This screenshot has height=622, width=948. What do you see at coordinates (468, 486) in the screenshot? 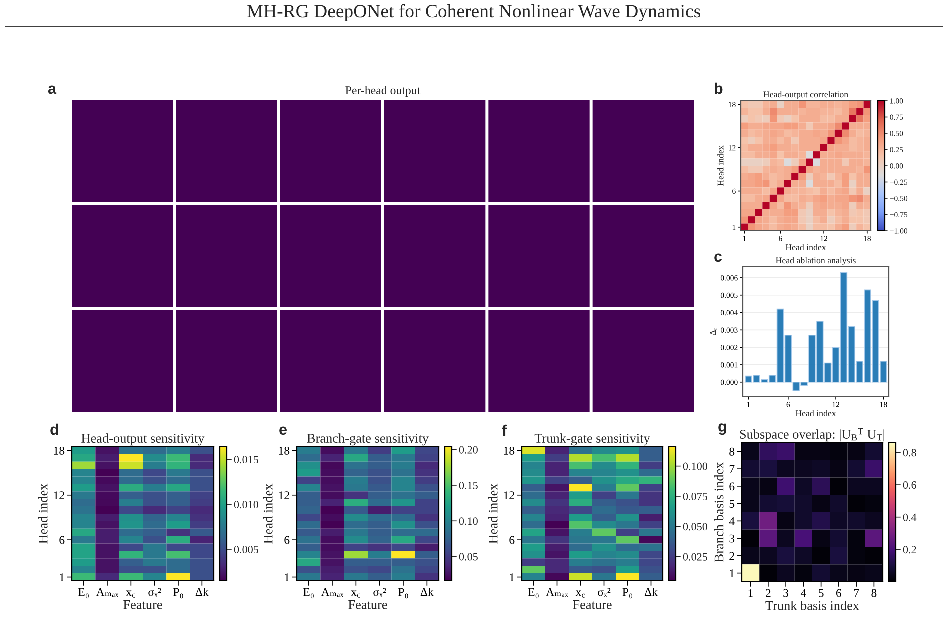
I see `color-bar-label: 0.15` at bounding box center [468, 486].